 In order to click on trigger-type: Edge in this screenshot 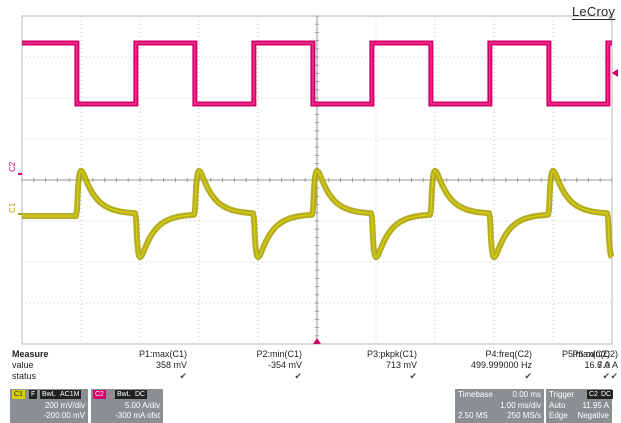, I will do `click(558, 415)`.